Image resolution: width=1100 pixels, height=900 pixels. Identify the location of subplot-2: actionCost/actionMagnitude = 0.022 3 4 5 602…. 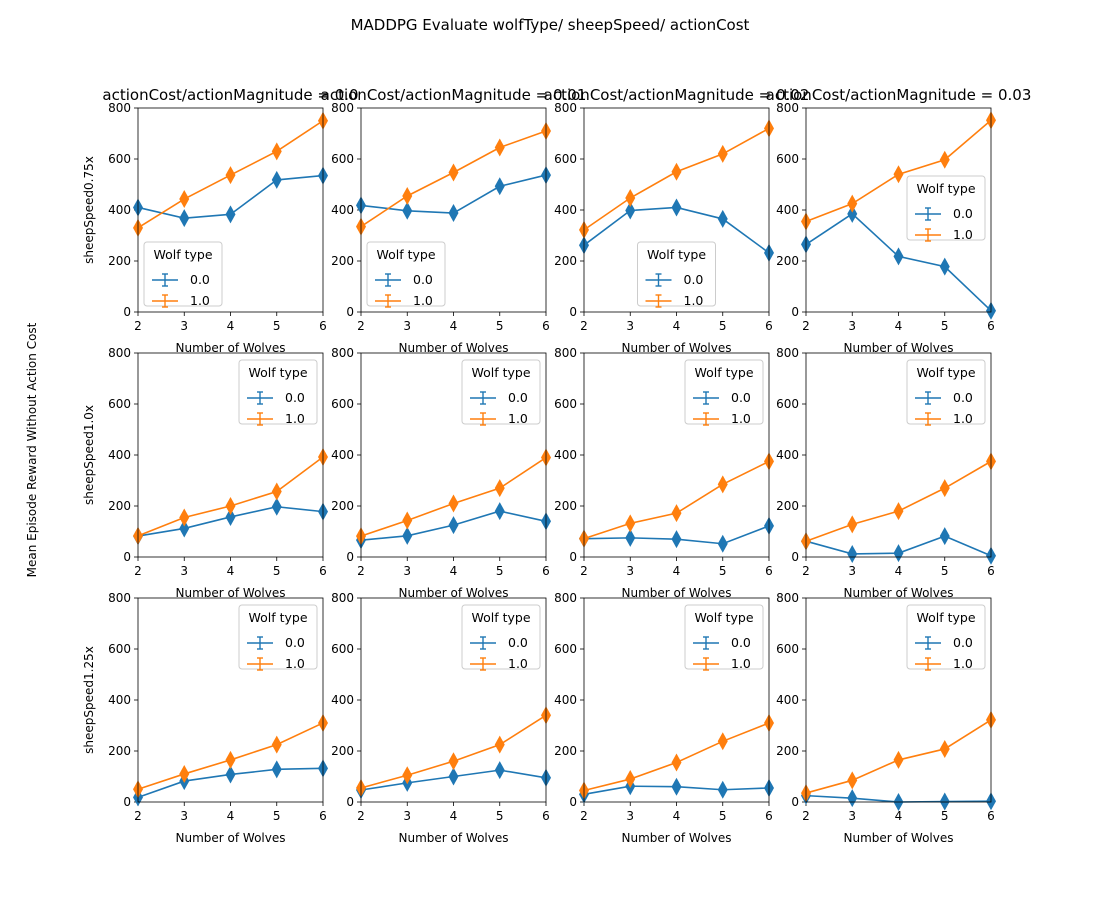
(677, 220).